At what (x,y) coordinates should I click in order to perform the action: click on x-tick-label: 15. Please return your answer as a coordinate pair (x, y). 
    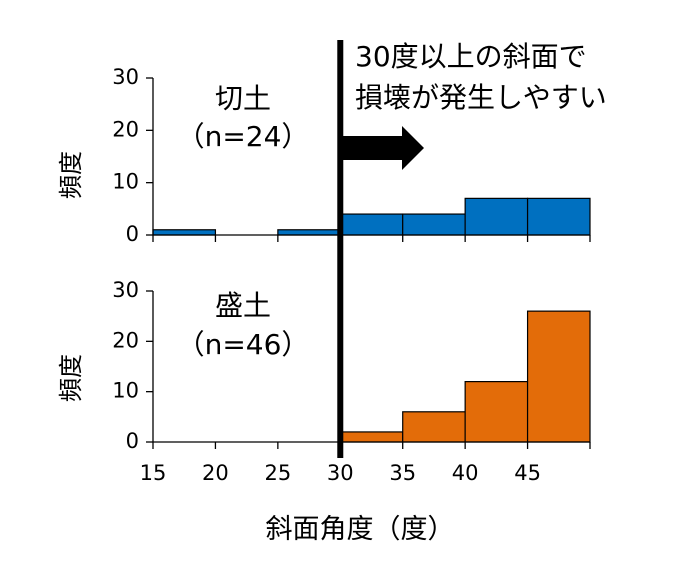
    Looking at the image, I should click on (153, 473).